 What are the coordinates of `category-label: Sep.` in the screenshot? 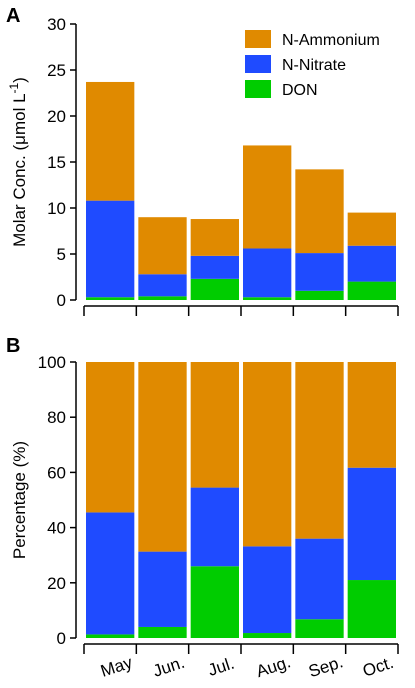 It's located at (325, 666).